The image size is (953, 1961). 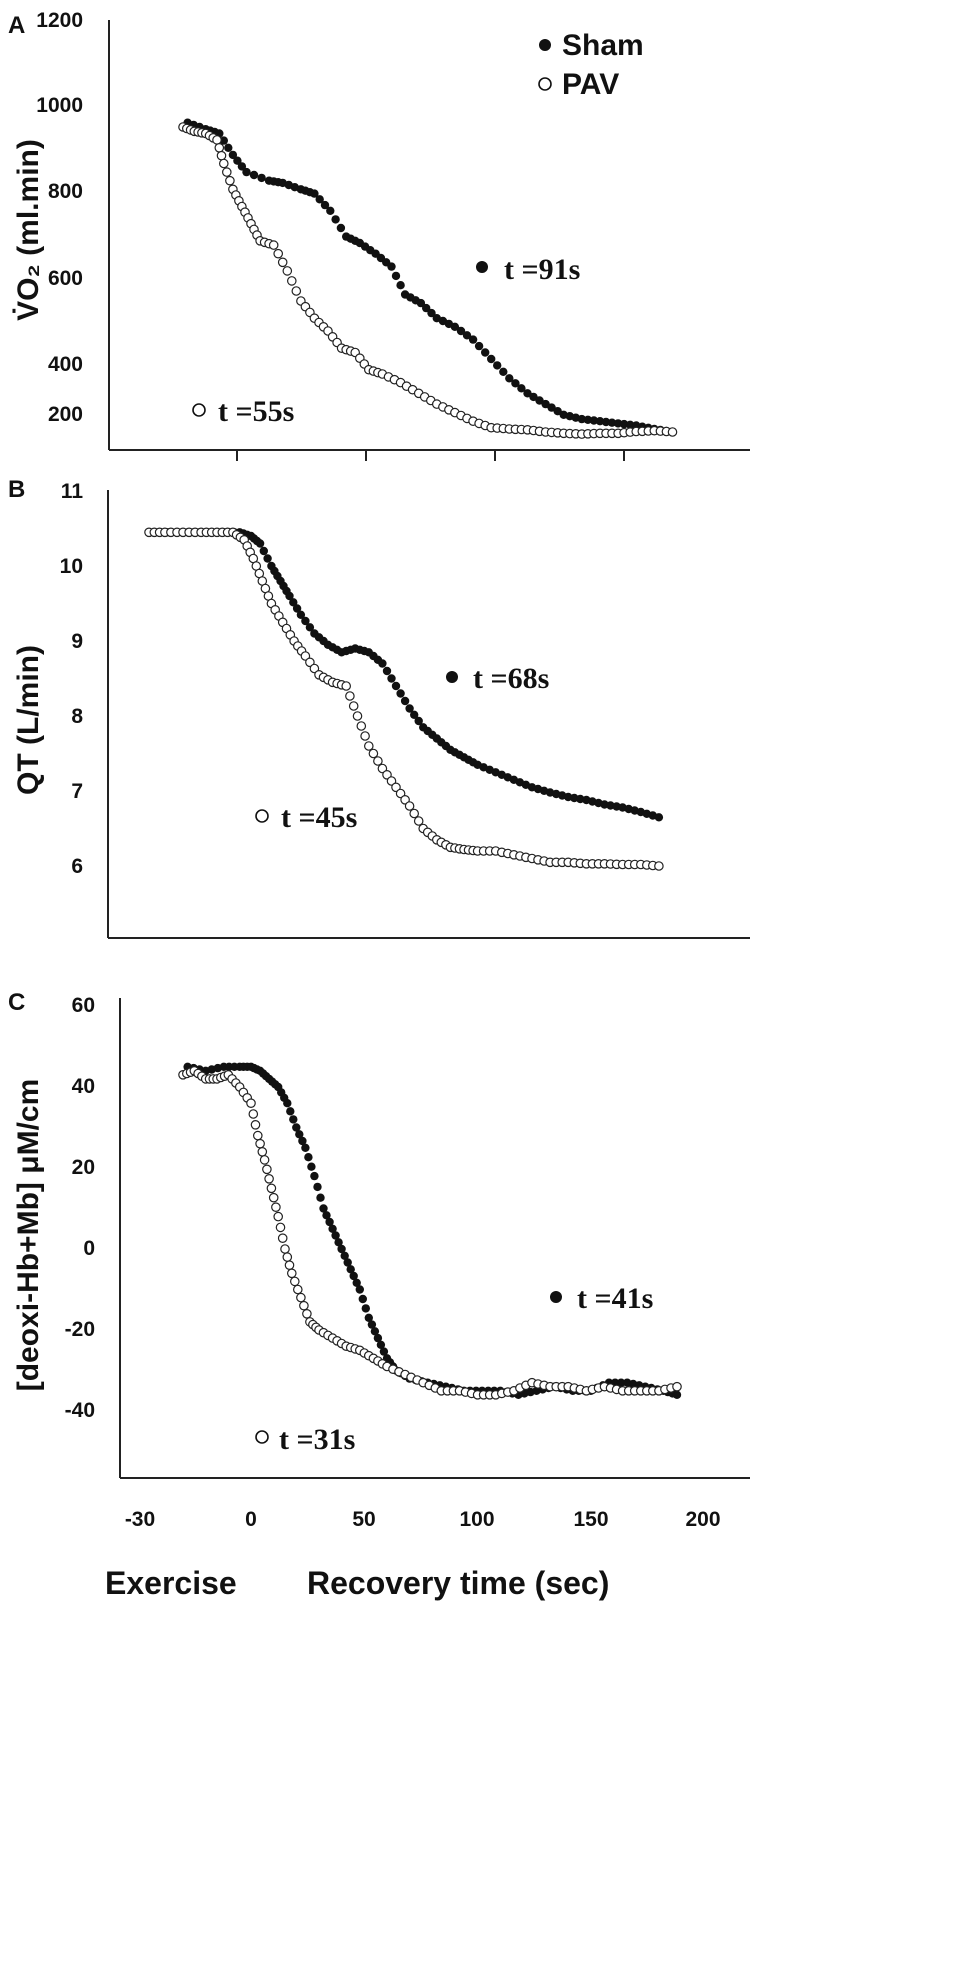 What do you see at coordinates (615, 1298) in the screenshot?
I see `panel-c-sham-annotation: t =41s` at bounding box center [615, 1298].